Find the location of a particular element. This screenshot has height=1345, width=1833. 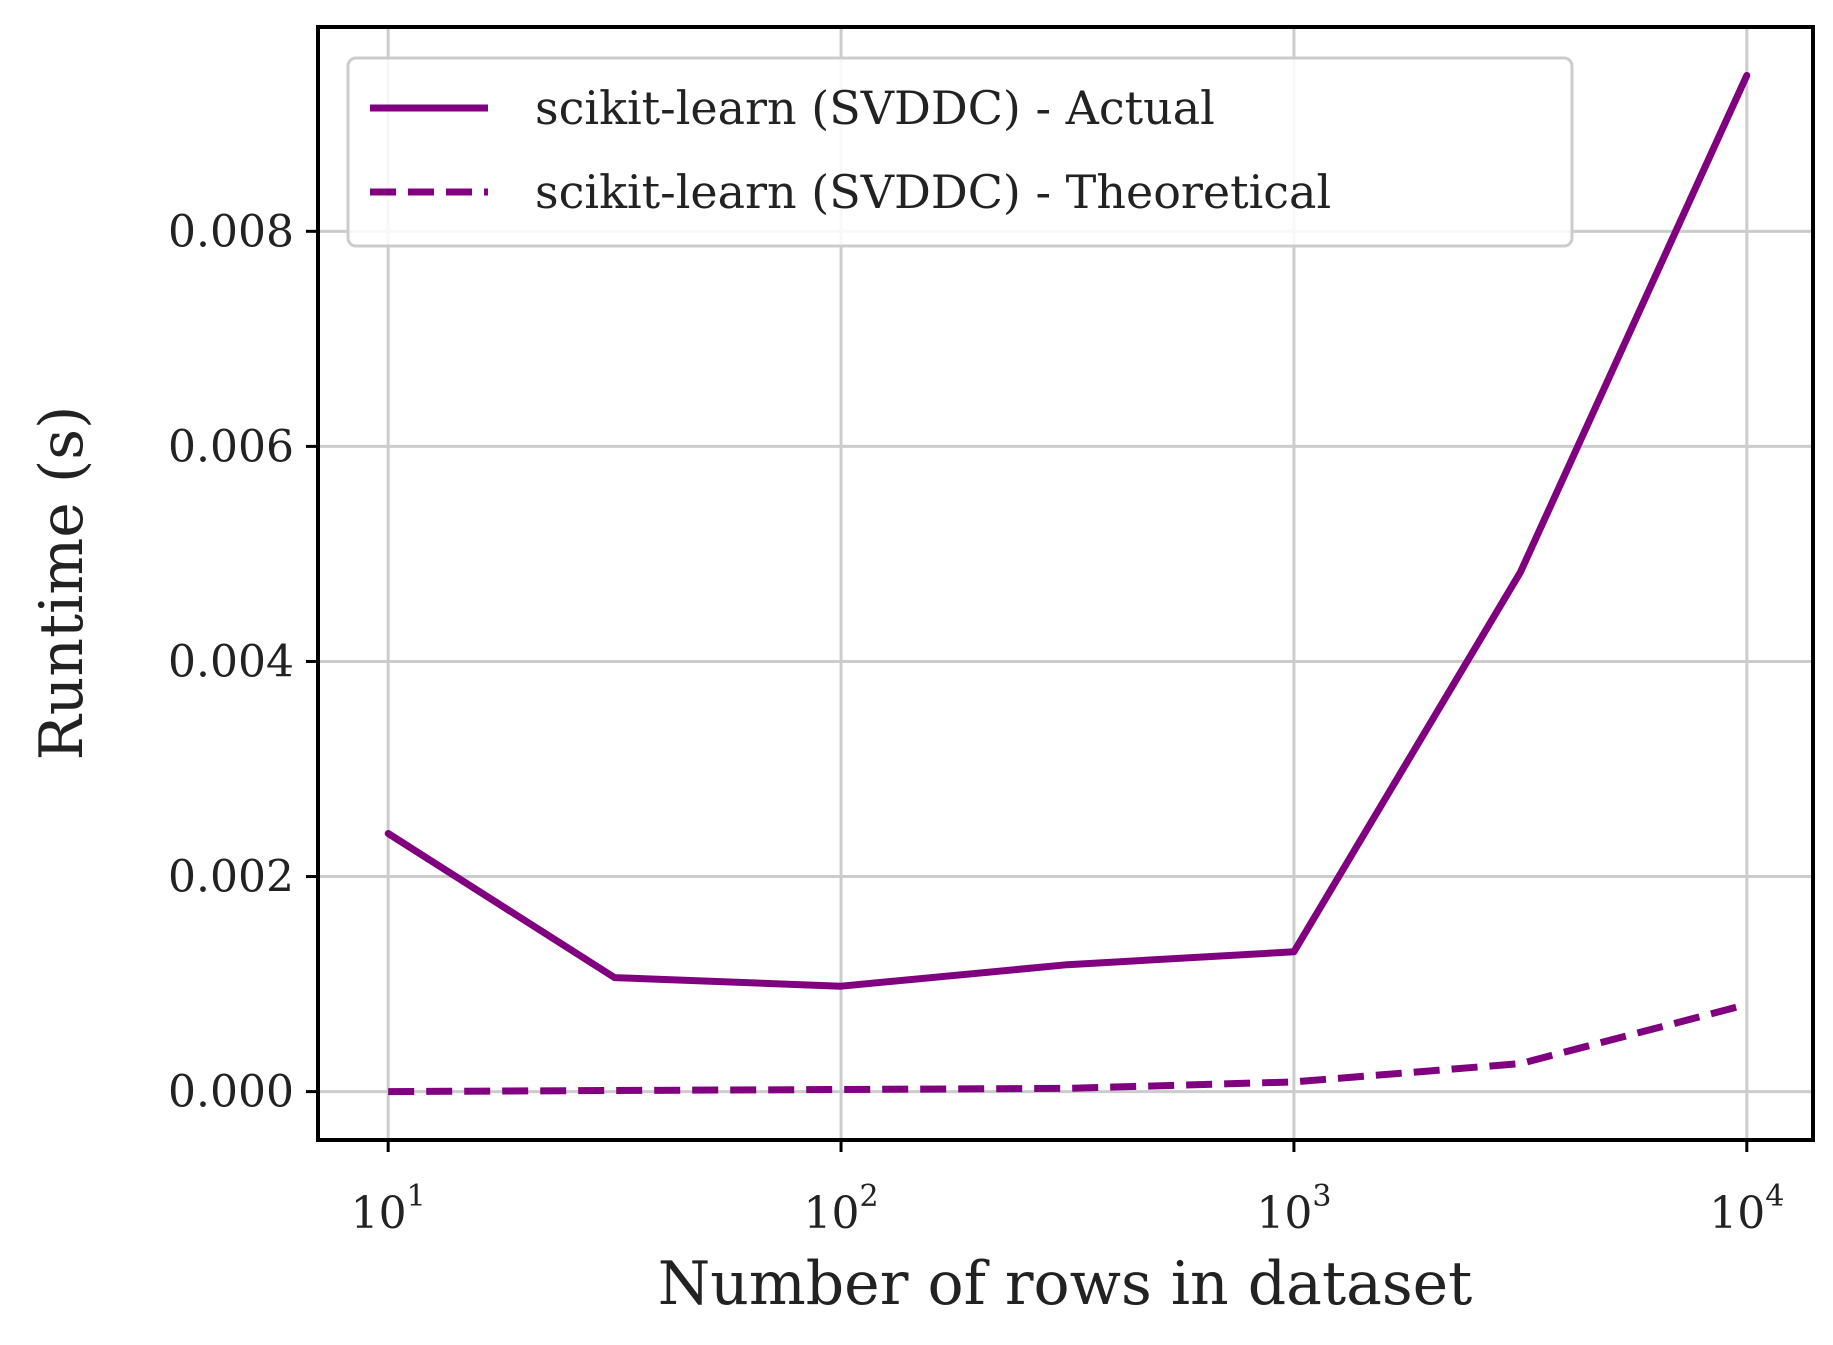

x-tick-label: 10² is located at coordinates (840, 1209).